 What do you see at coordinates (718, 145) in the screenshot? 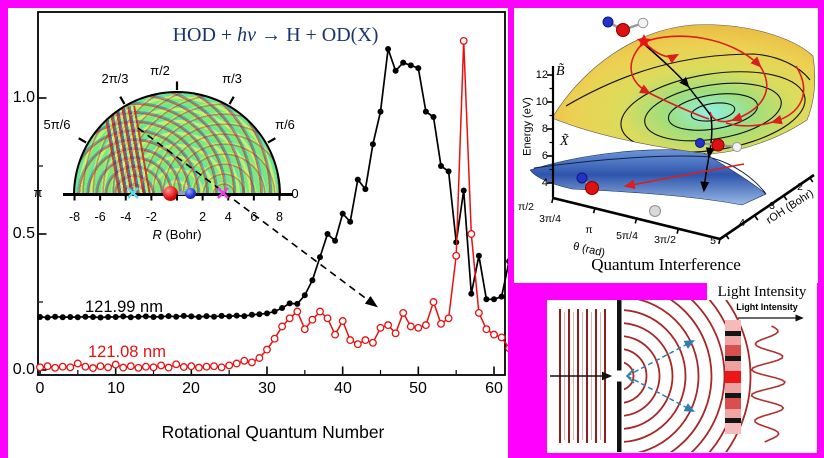
I see `linear-doh-molecule` at bounding box center [718, 145].